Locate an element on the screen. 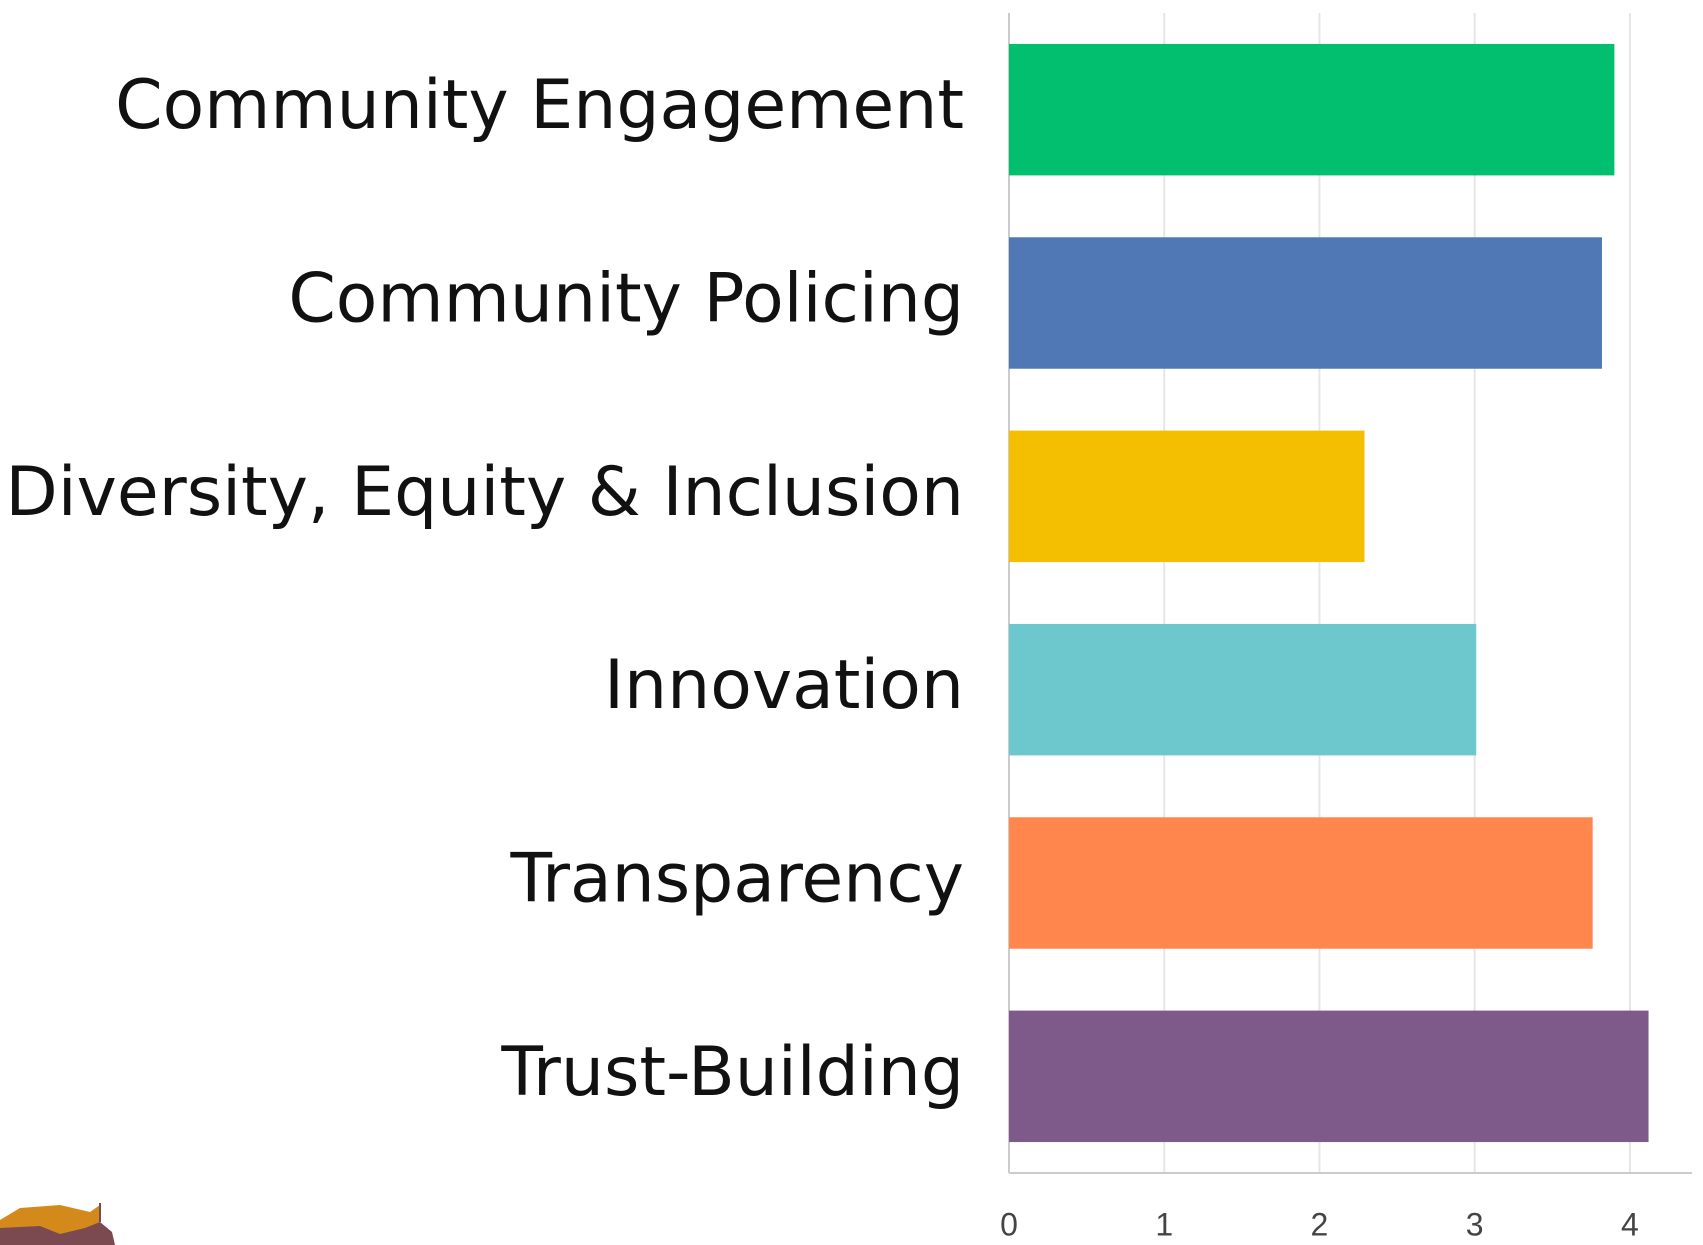  category-label: Diversity, Equity & Inclusion is located at coordinates (484, 492).